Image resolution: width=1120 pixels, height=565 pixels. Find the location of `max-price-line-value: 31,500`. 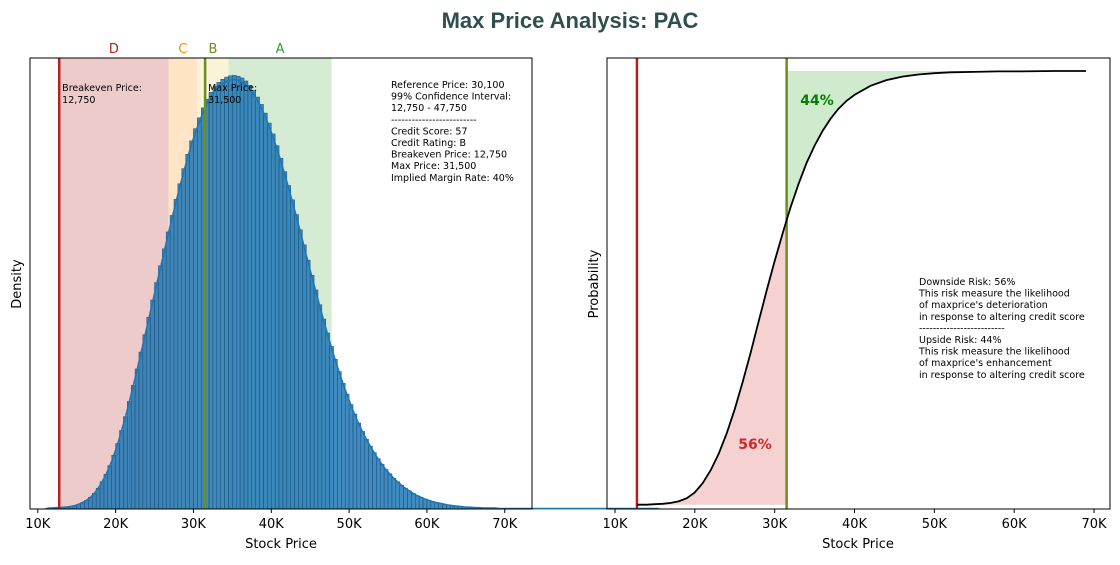

max-price-line-value: 31,500 is located at coordinates (224, 100).